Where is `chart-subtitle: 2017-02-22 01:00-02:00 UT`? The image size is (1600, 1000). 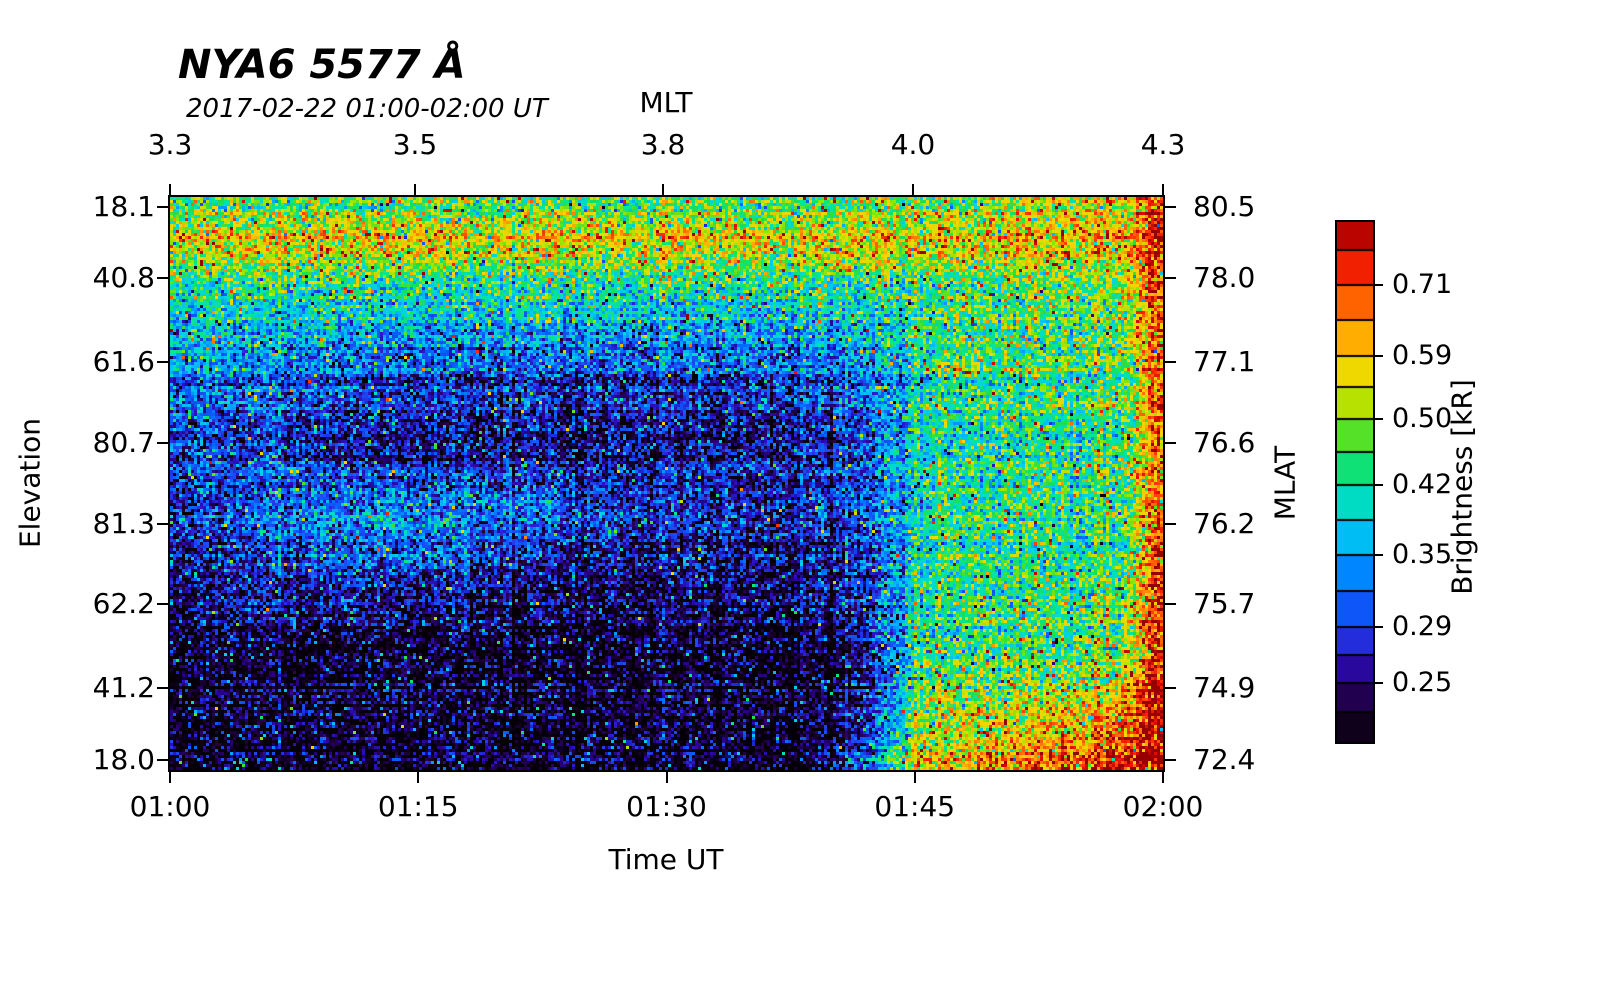 chart-subtitle: 2017-02-22 01:00-02:00 UT is located at coordinates (367, 109).